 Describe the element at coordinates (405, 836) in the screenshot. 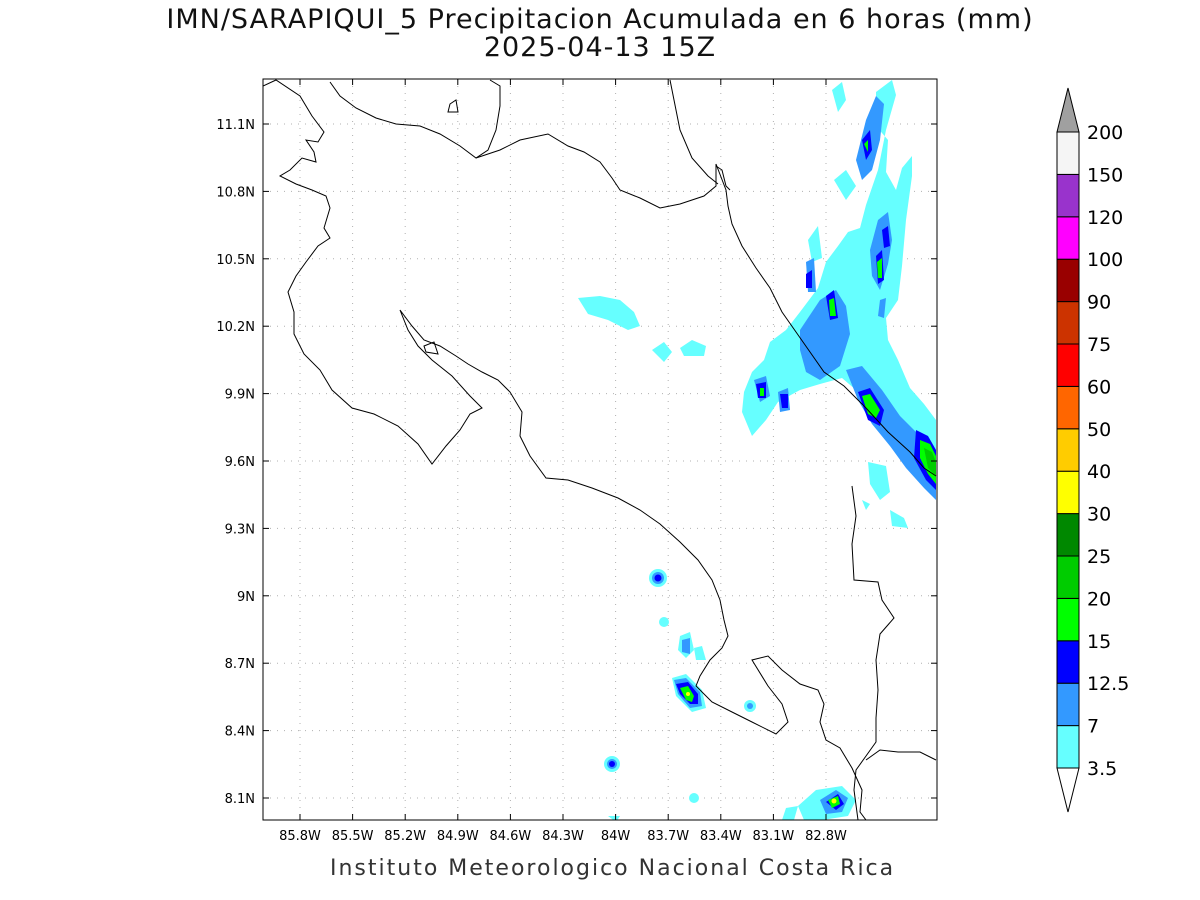

I see `lon-tick-label: 85.2W` at that location.